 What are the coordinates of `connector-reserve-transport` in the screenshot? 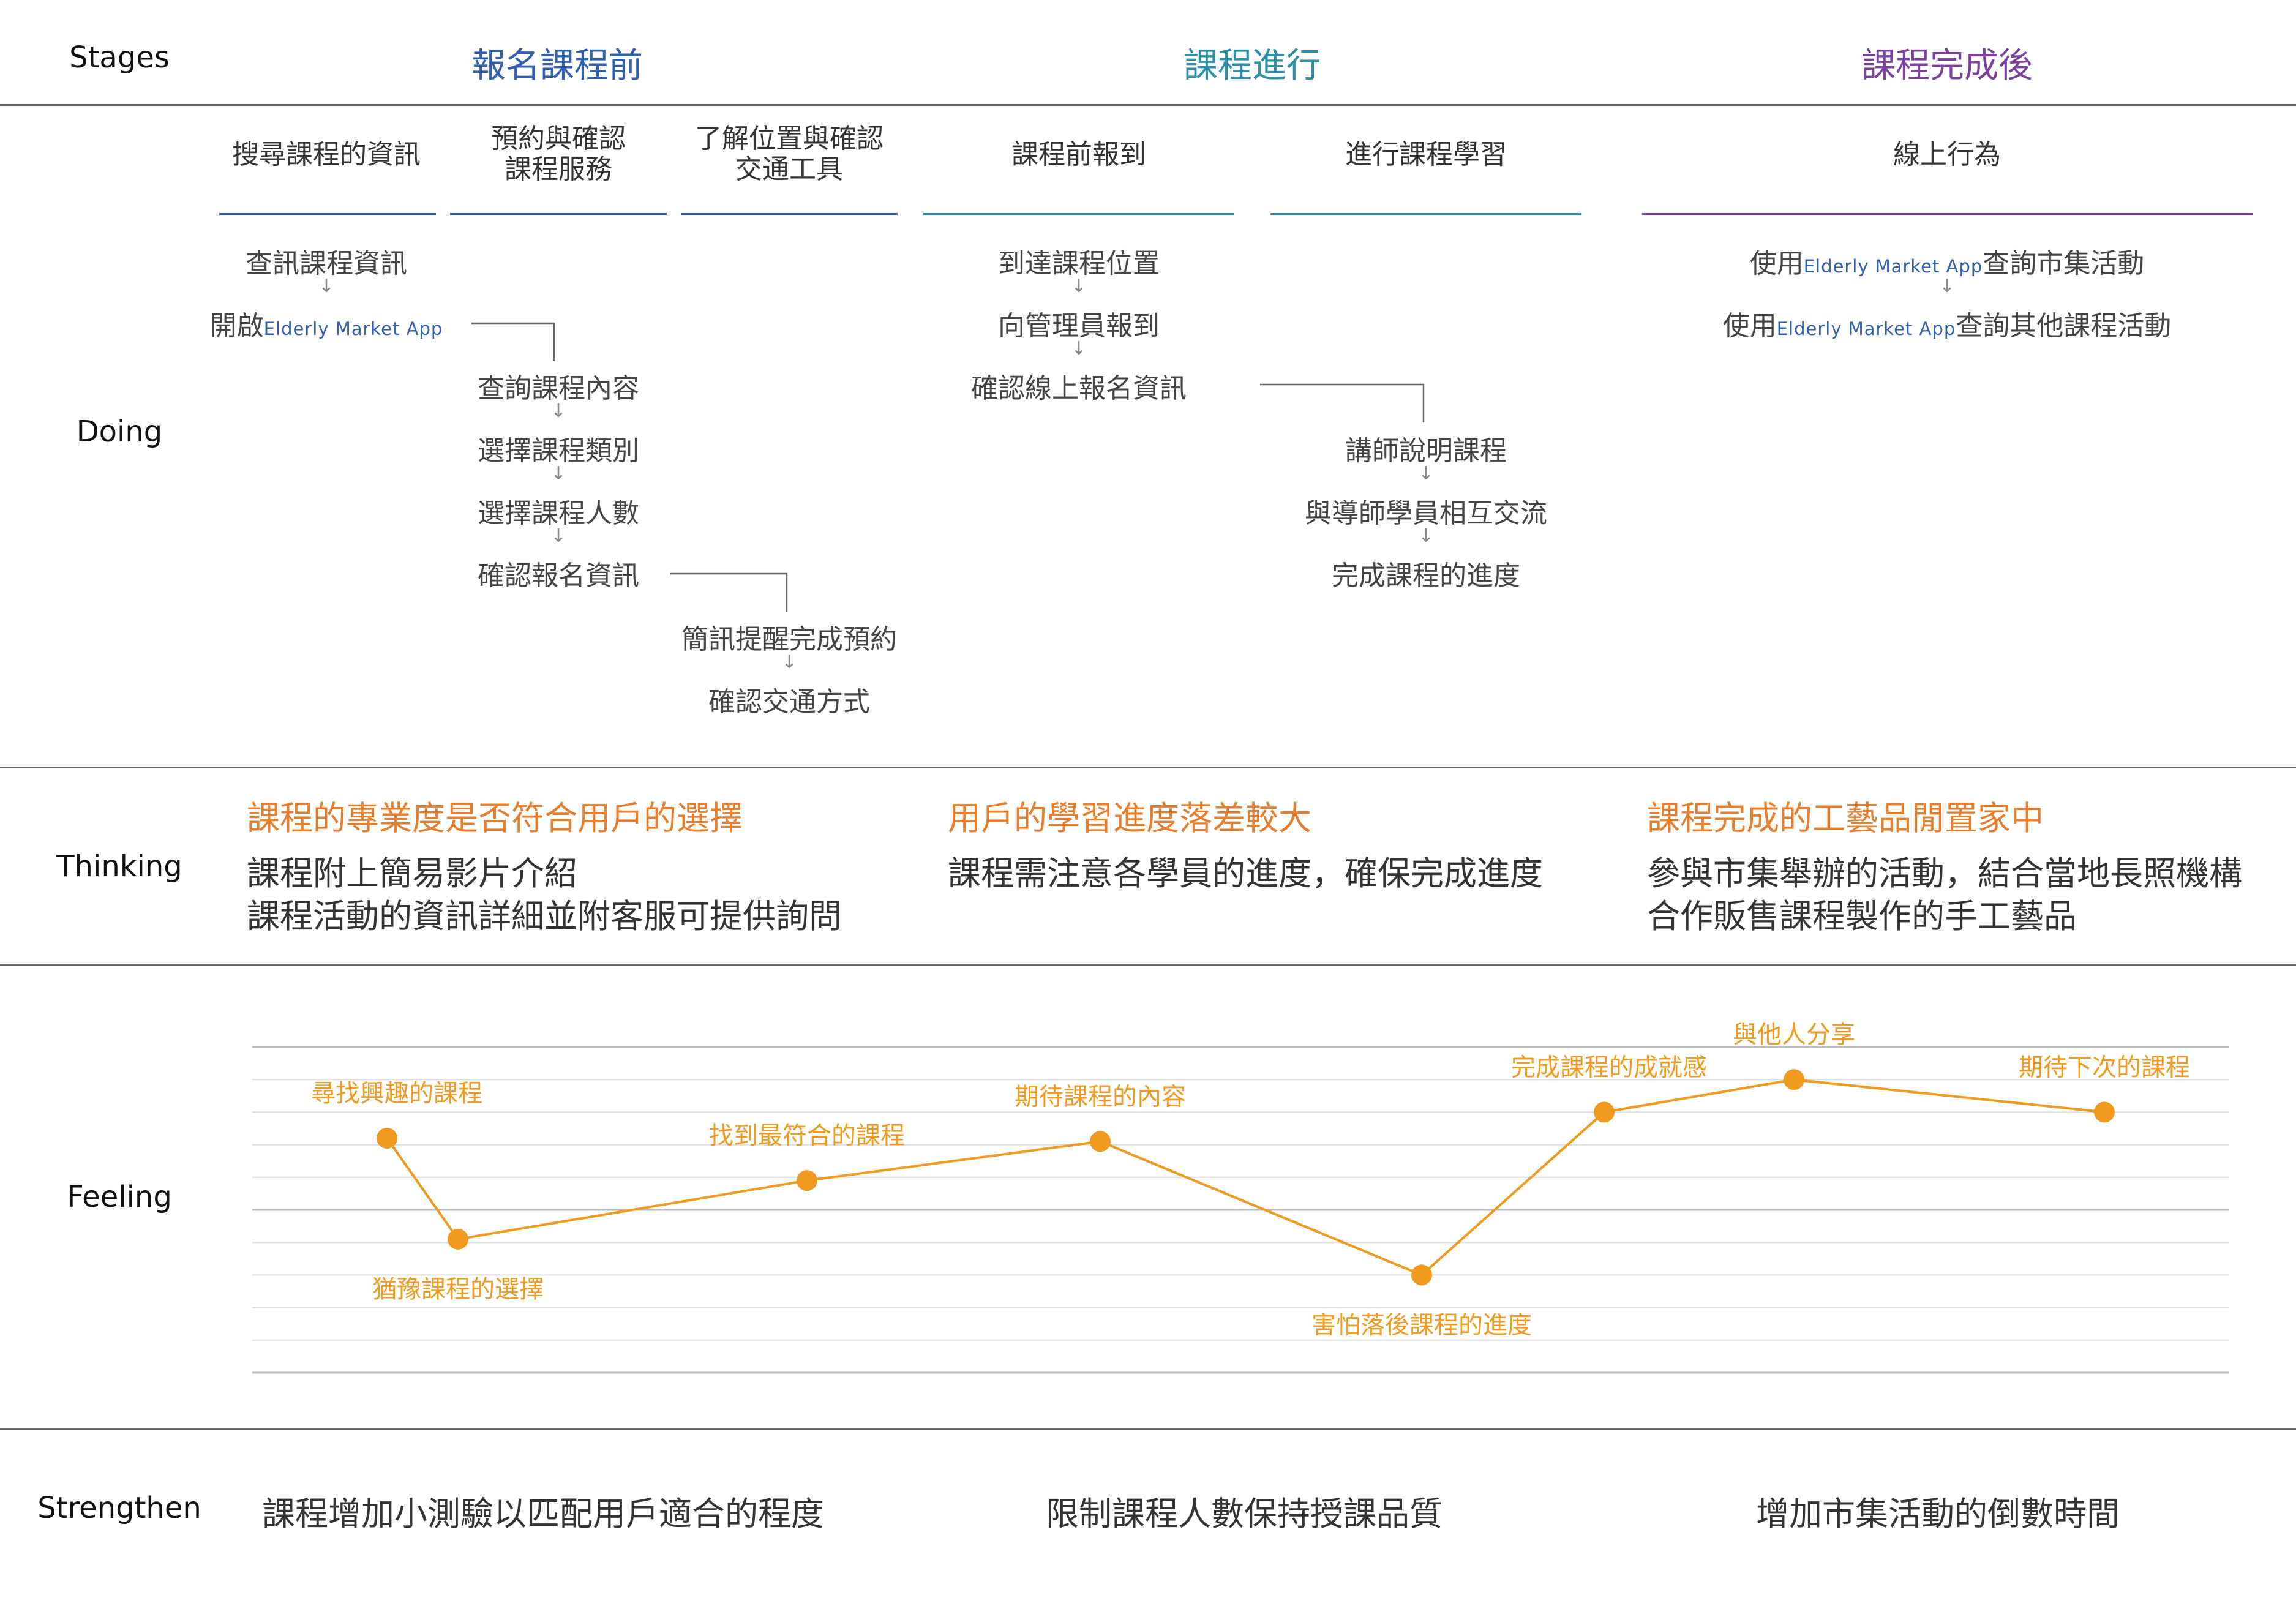 It's located at (729, 592).